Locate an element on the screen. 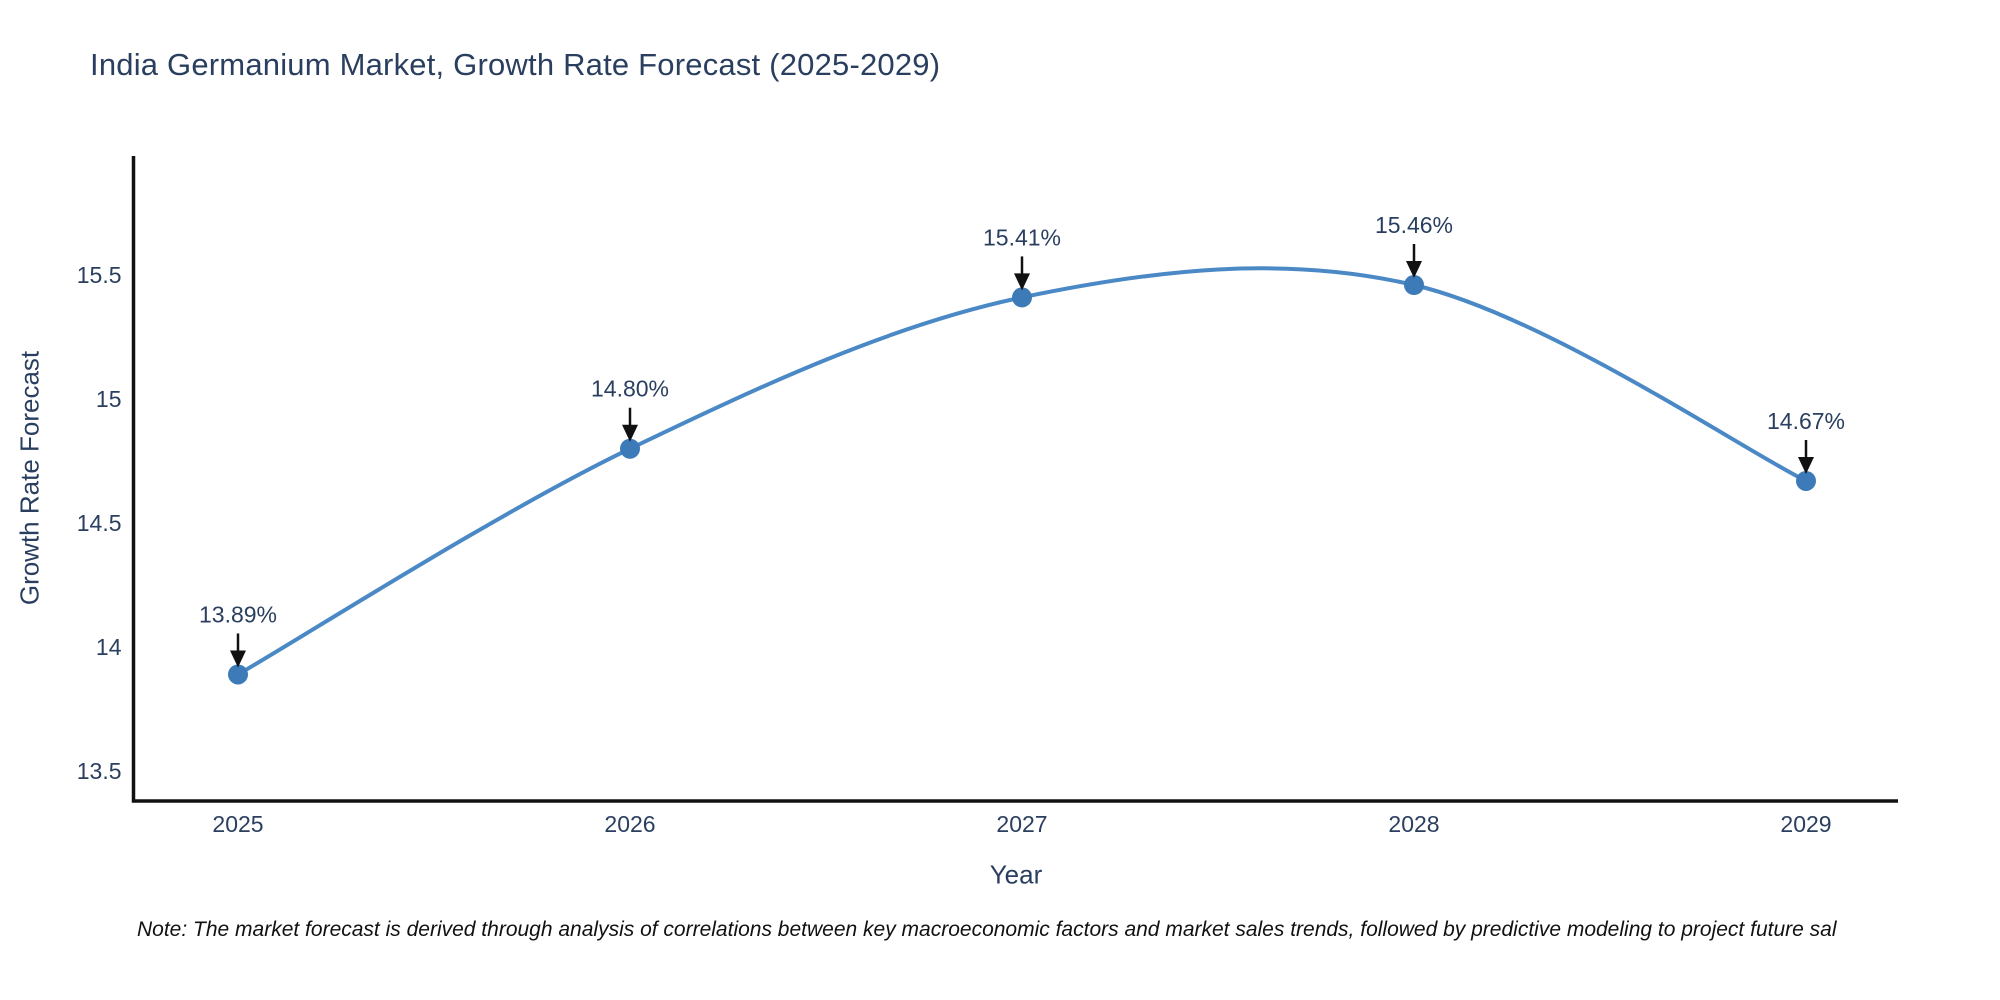  y-tick-label: 13.5 is located at coordinates (99, 771).